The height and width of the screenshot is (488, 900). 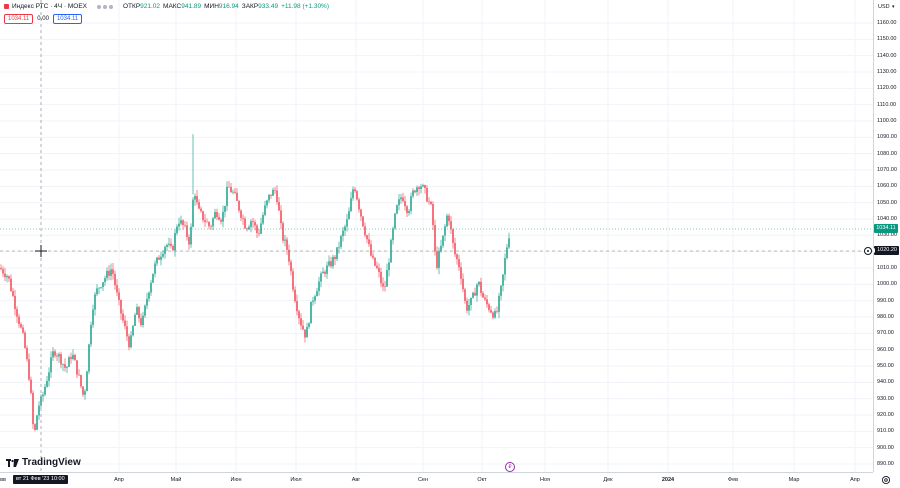 What do you see at coordinates (423, 480) in the screenshot?
I see `time-axis-label: Сен` at bounding box center [423, 480].